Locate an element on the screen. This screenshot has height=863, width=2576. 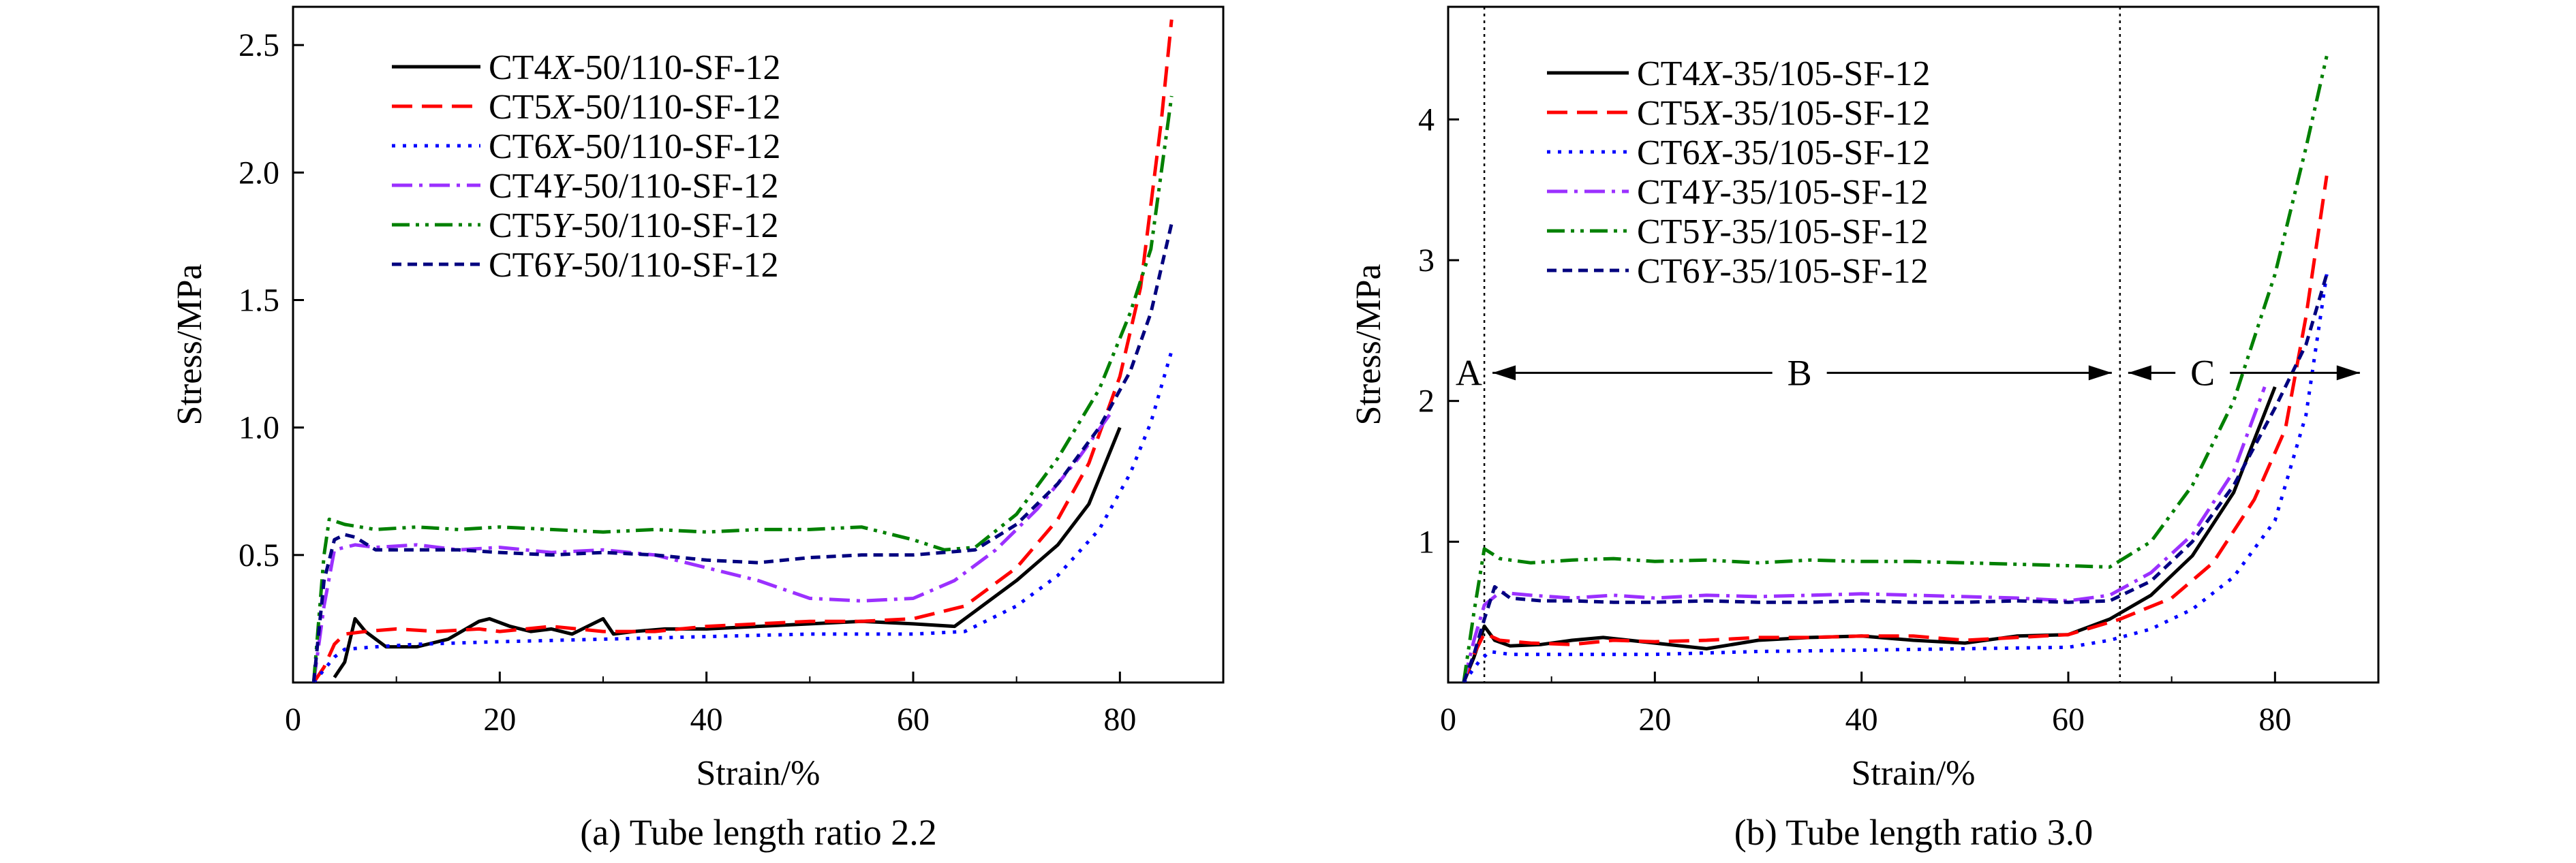
panel-a-y-tick-label: 2.5 is located at coordinates (259, 45).